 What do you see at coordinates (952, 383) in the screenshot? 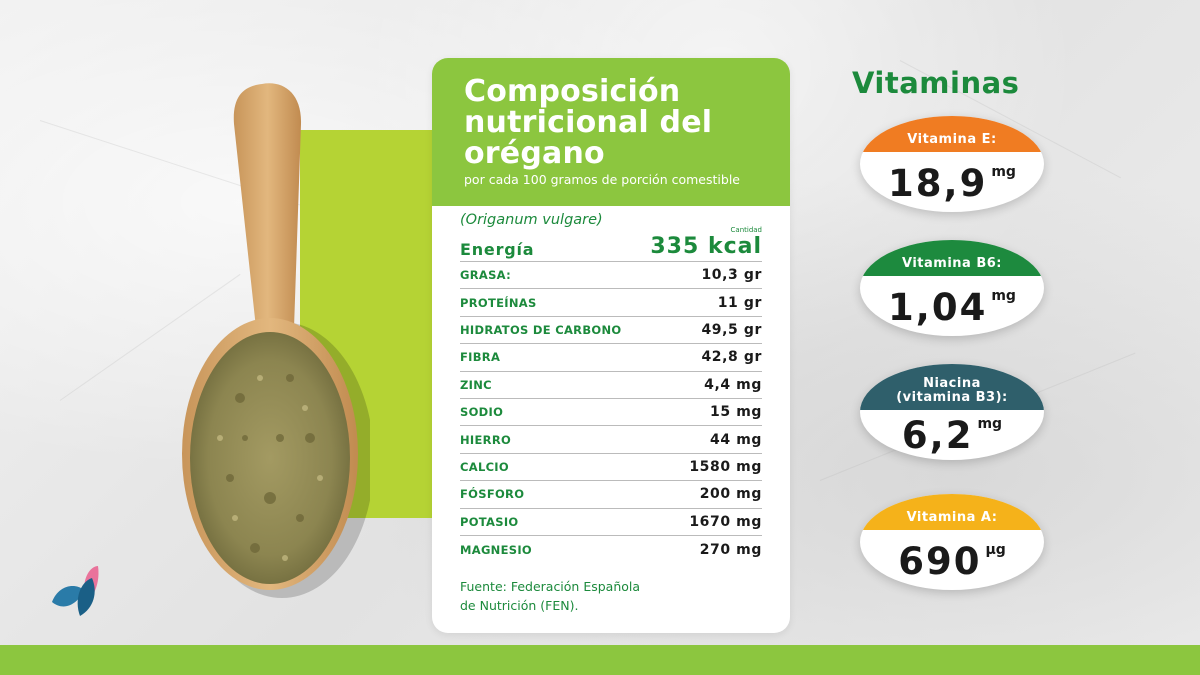
I see `vitamin-label-line: Niacina` at bounding box center [952, 383].